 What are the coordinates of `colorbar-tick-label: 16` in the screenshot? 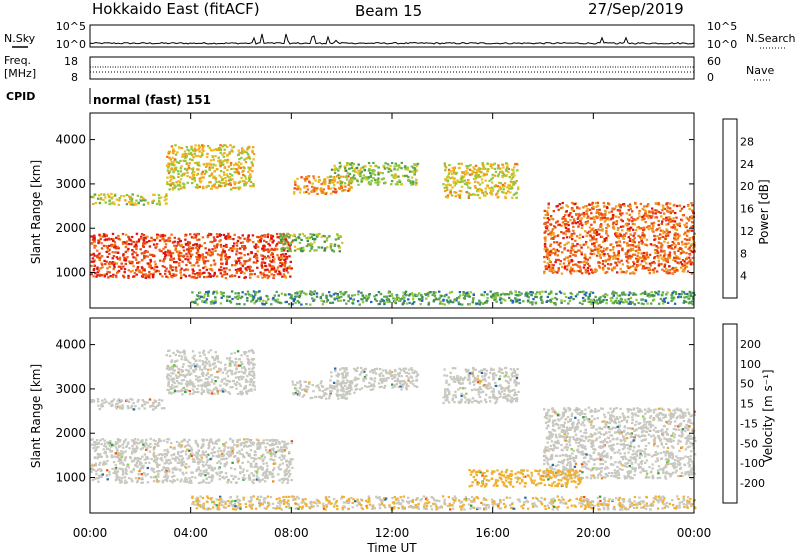 It's located at (747, 209).